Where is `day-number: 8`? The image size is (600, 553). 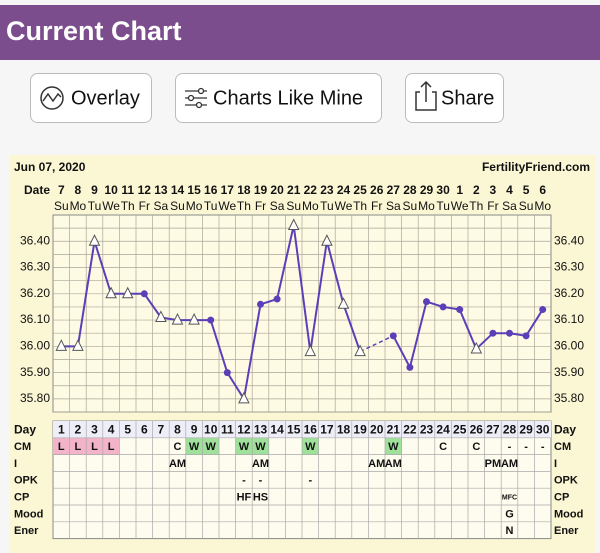 day-number: 8 is located at coordinates (177, 430).